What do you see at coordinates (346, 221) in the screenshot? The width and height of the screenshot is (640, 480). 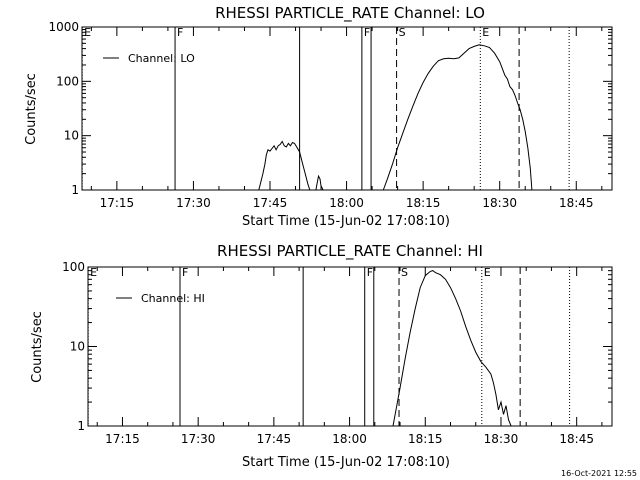 I see `lo-x-axis-label: Start Time (15-Jun-02 17:08:10)` at bounding box center [346, 221].